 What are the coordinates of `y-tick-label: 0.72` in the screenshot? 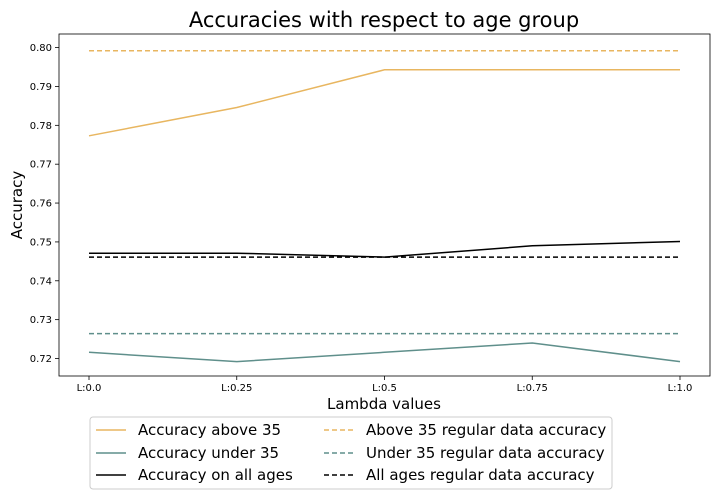 It's located at (41, 359).